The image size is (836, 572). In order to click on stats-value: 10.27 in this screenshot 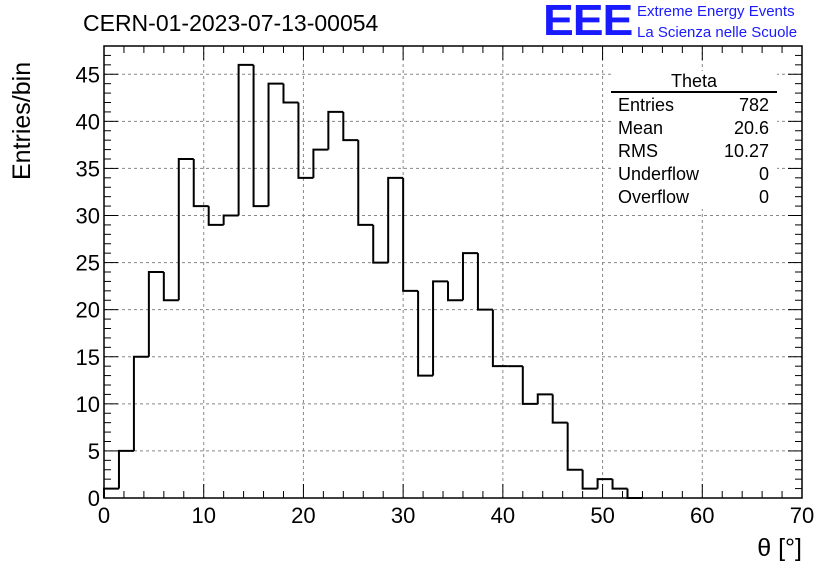, I will do `click(746, 151)`.